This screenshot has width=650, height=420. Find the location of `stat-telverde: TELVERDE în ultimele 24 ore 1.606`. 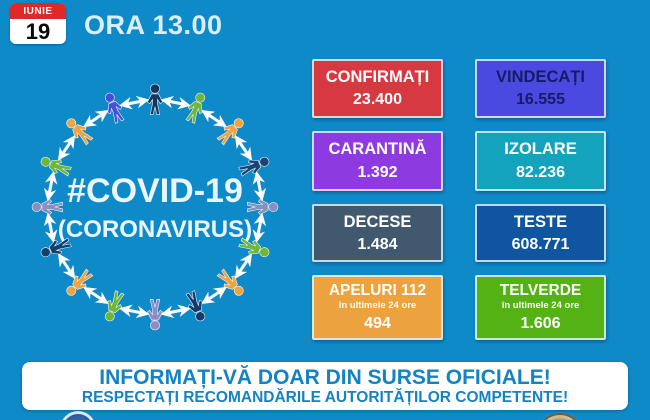

stat-telverde: TELVERDE în ultimele 24 ore 1.606 is located at coordinates (540, 307).